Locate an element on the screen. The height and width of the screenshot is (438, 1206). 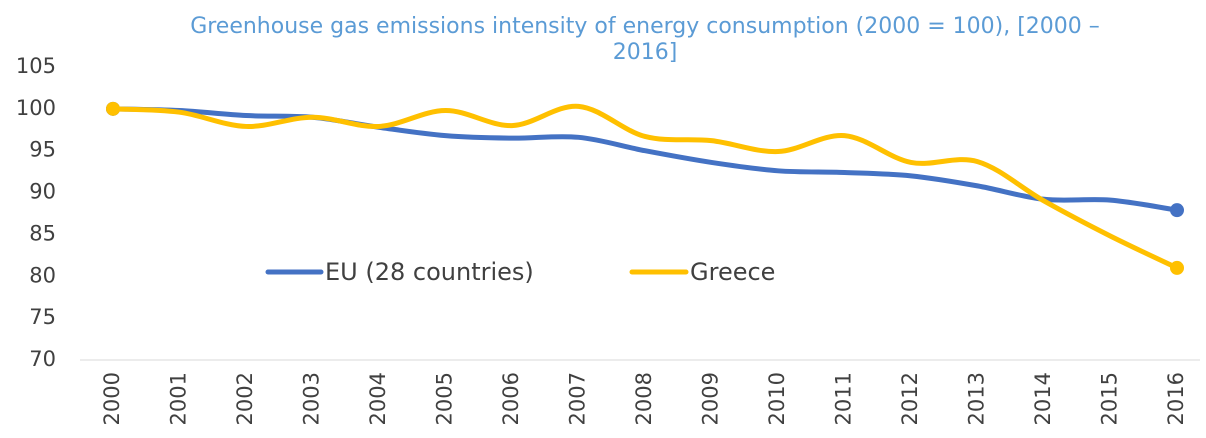
y-tick-label: 75 is located at coordinates (42, 317).